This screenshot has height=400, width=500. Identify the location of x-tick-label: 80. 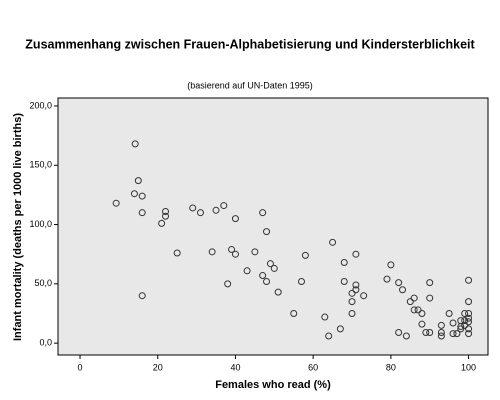
(391, 367).